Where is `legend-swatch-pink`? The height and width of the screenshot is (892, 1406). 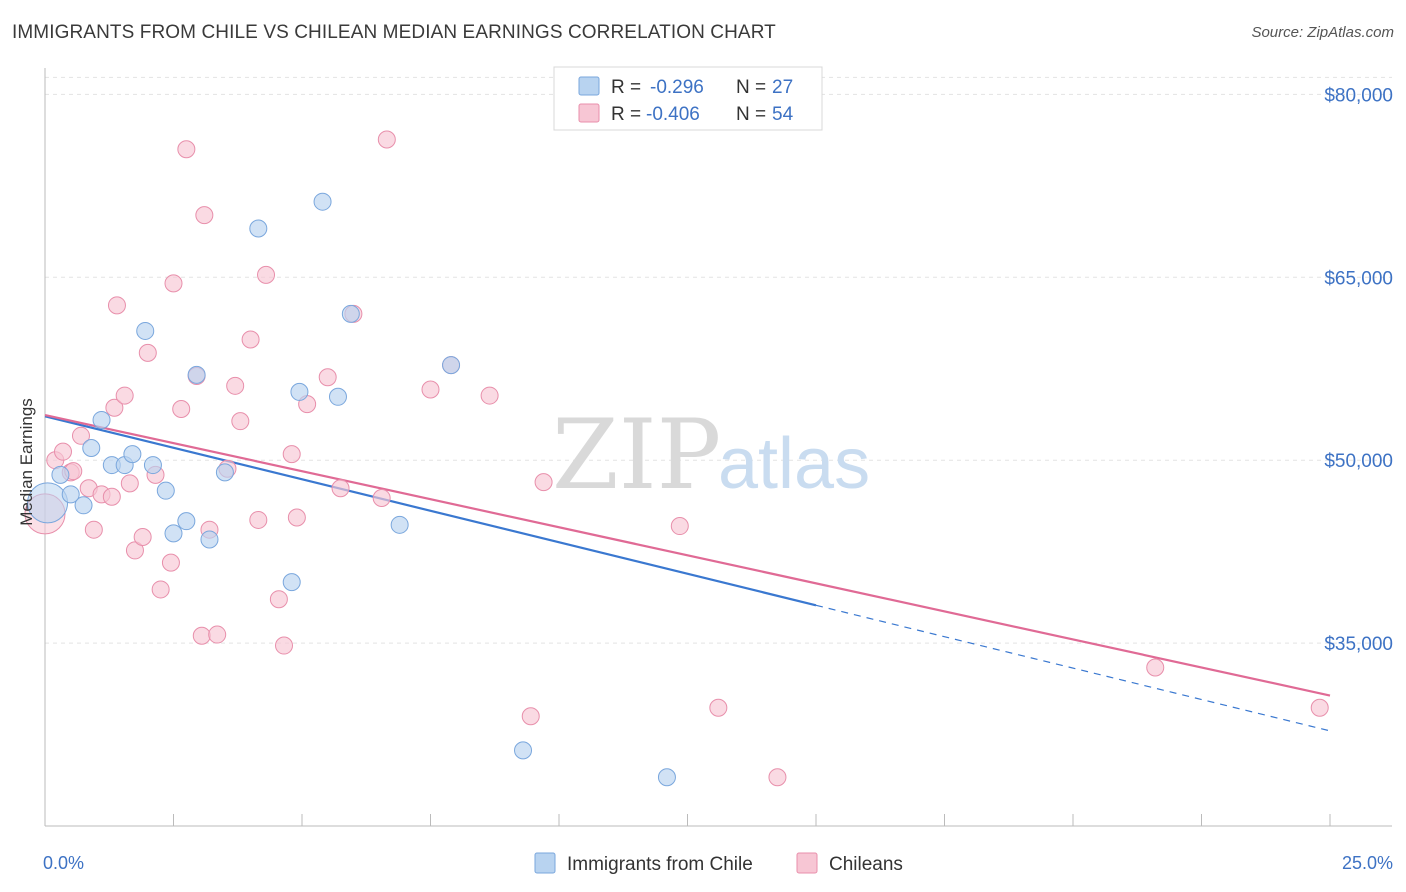
legend-swatch-pink is located at coordinates (589, 113).